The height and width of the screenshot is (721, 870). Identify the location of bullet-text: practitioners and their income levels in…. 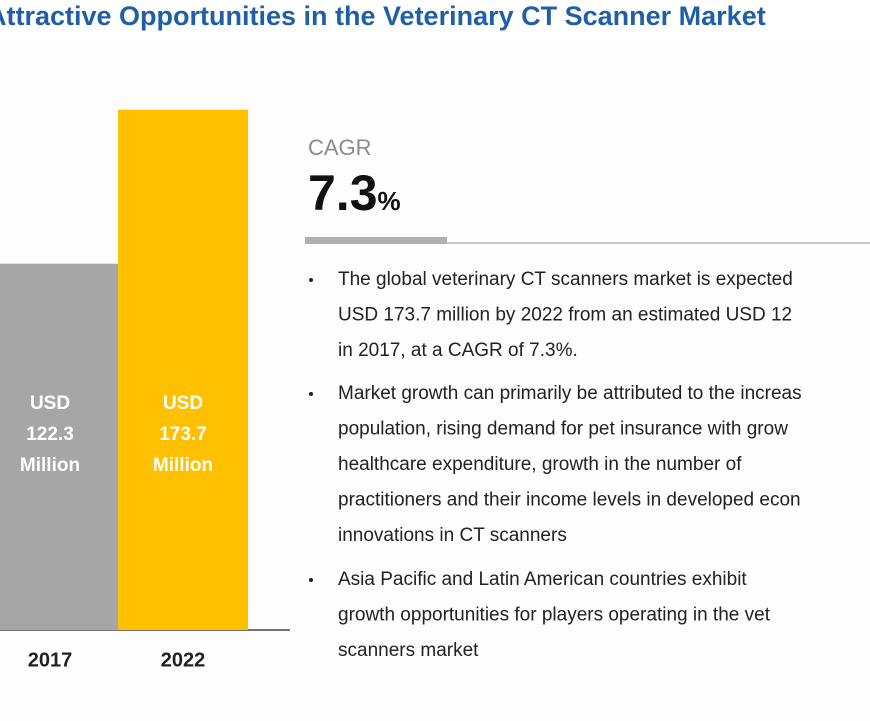
(569, 500).